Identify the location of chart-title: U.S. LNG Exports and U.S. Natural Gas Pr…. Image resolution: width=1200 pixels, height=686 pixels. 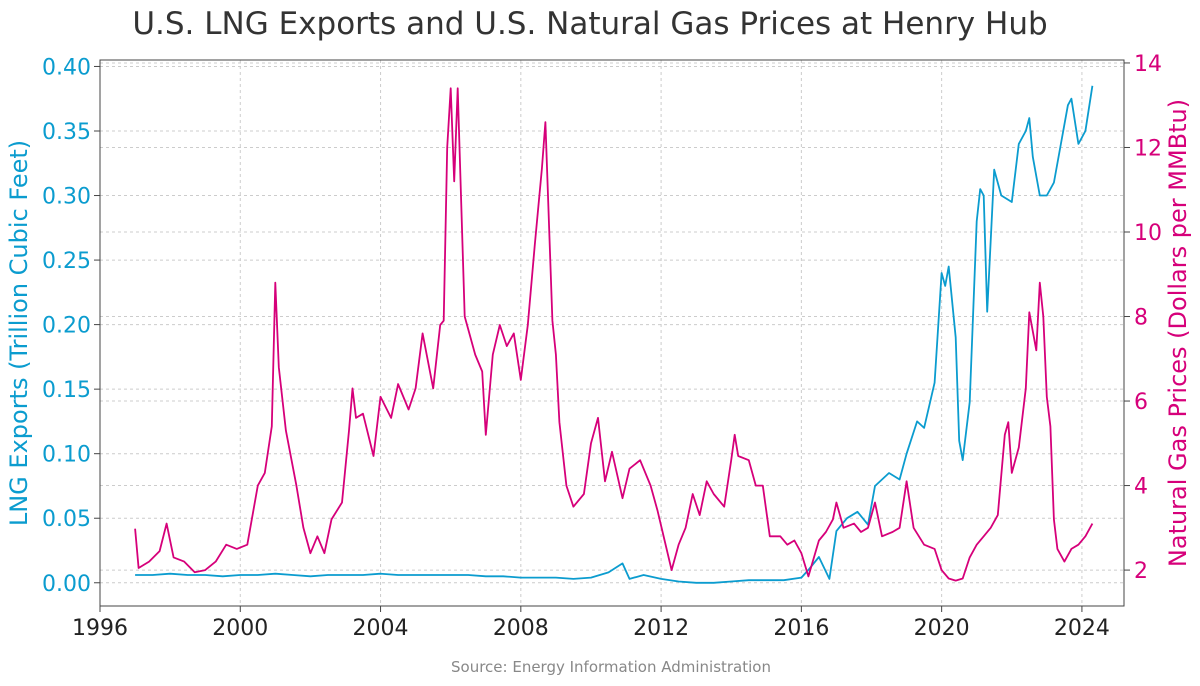
(589, 24).